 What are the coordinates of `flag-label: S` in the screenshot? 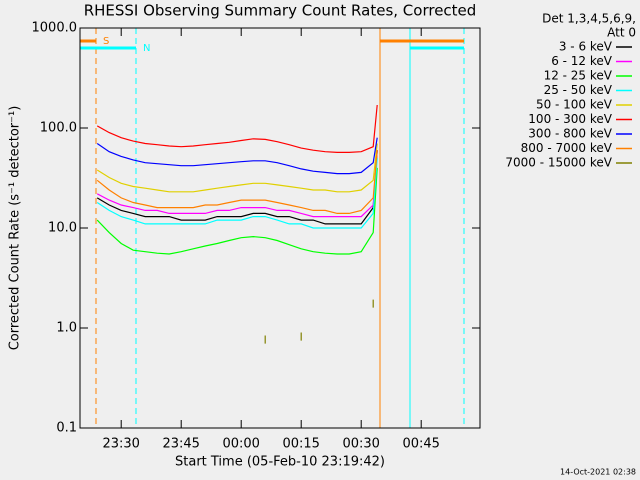 It's located at (106, 41).